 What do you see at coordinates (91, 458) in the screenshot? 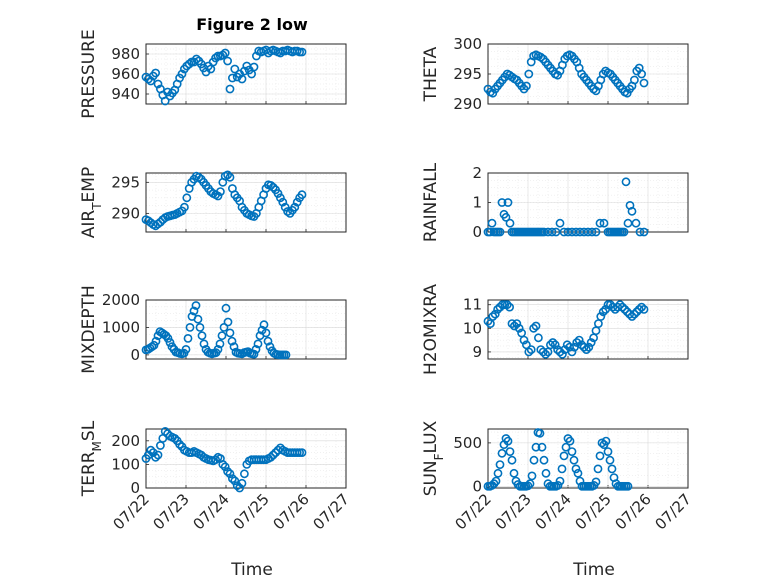
I see `y-axis-label: TERRMSL` at bounding box center [91, 458].